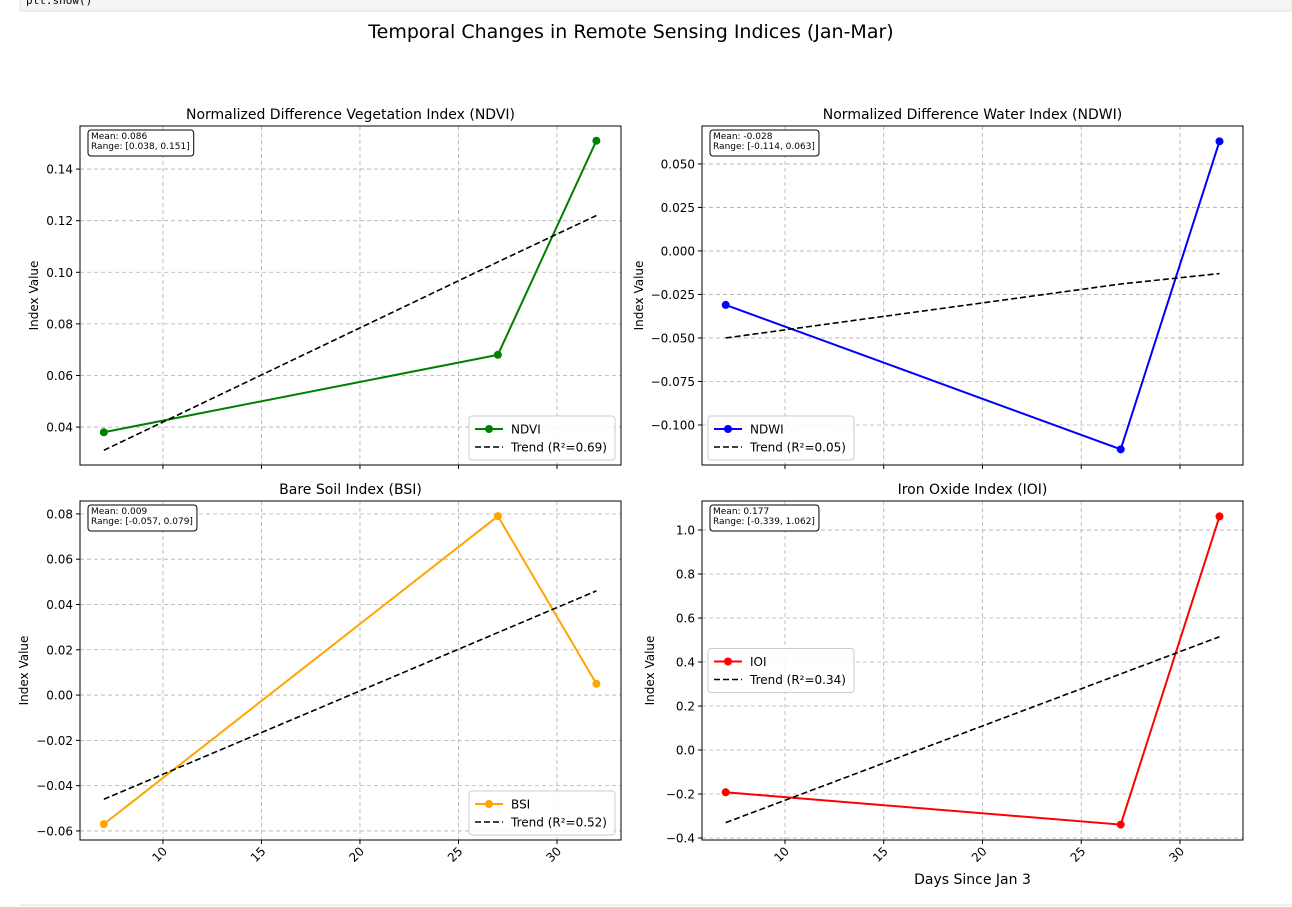 The width and height of the screenshot is (1292, 907). Describe the element at coordinates (764, 522) in the screenshot. I see `annotation-text: Range: [-0.339, 1.062]` at that location.